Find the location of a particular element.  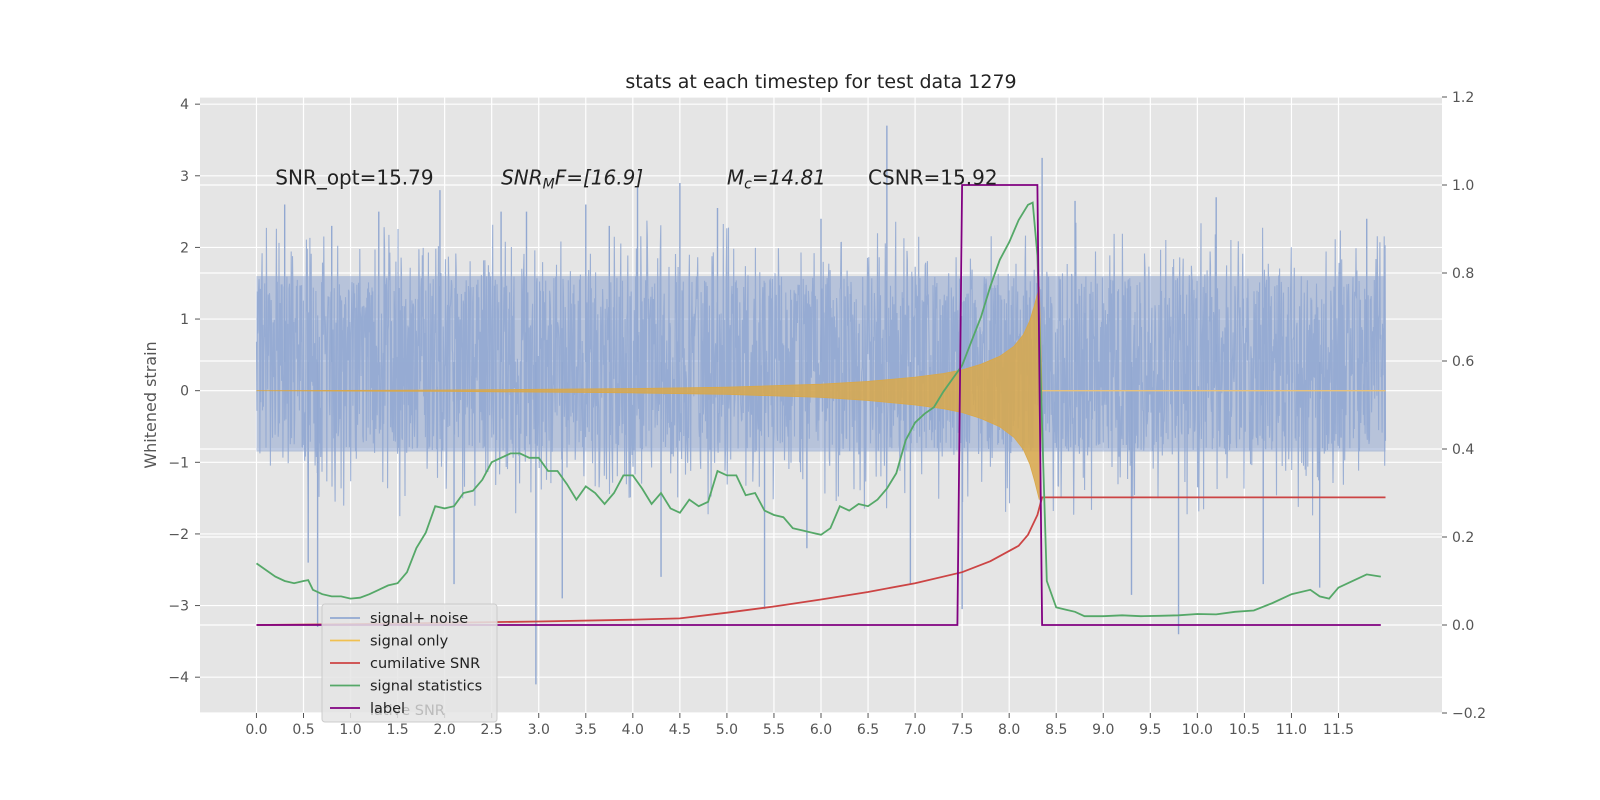

y-tick-label: 4 is located at coordinates (184, 105).